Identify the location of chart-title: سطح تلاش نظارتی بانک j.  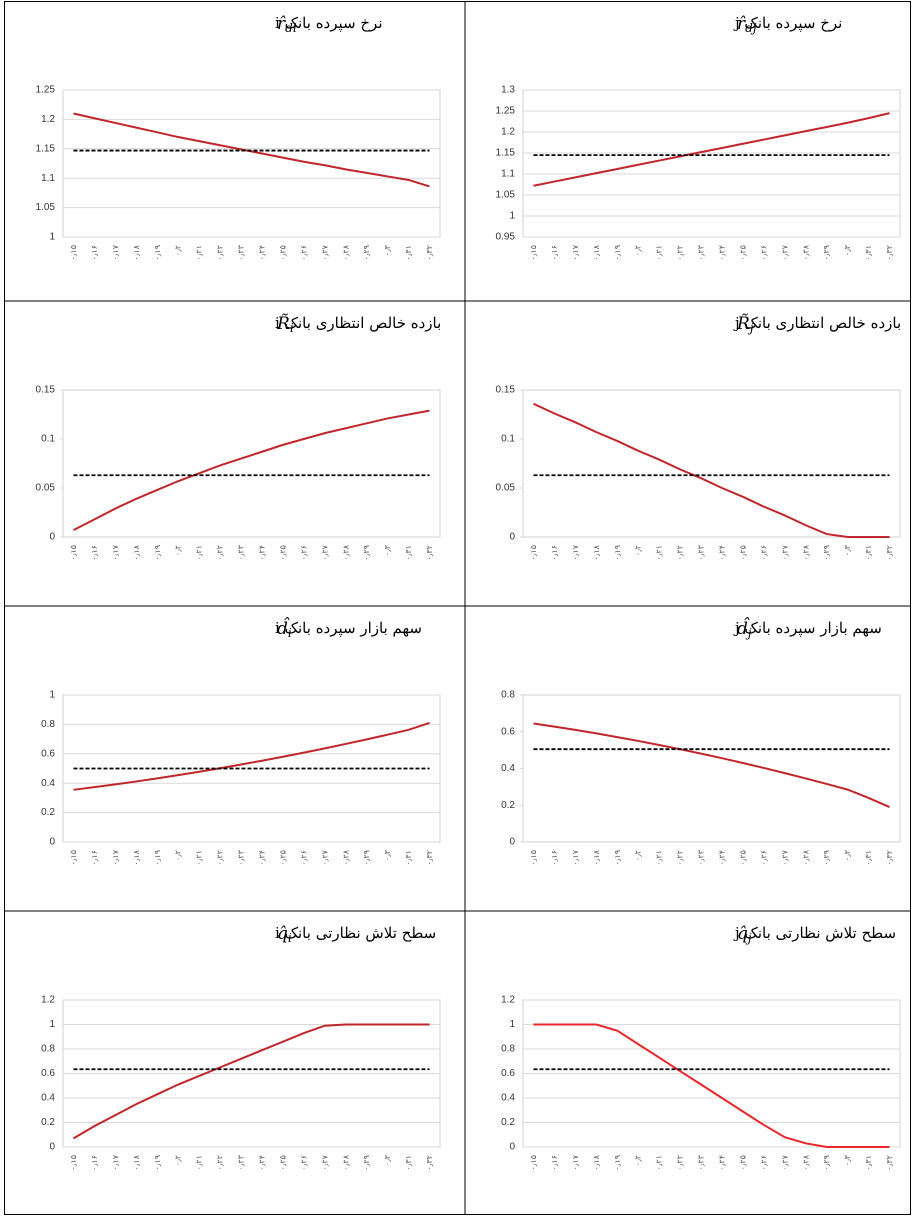
(814, 933).